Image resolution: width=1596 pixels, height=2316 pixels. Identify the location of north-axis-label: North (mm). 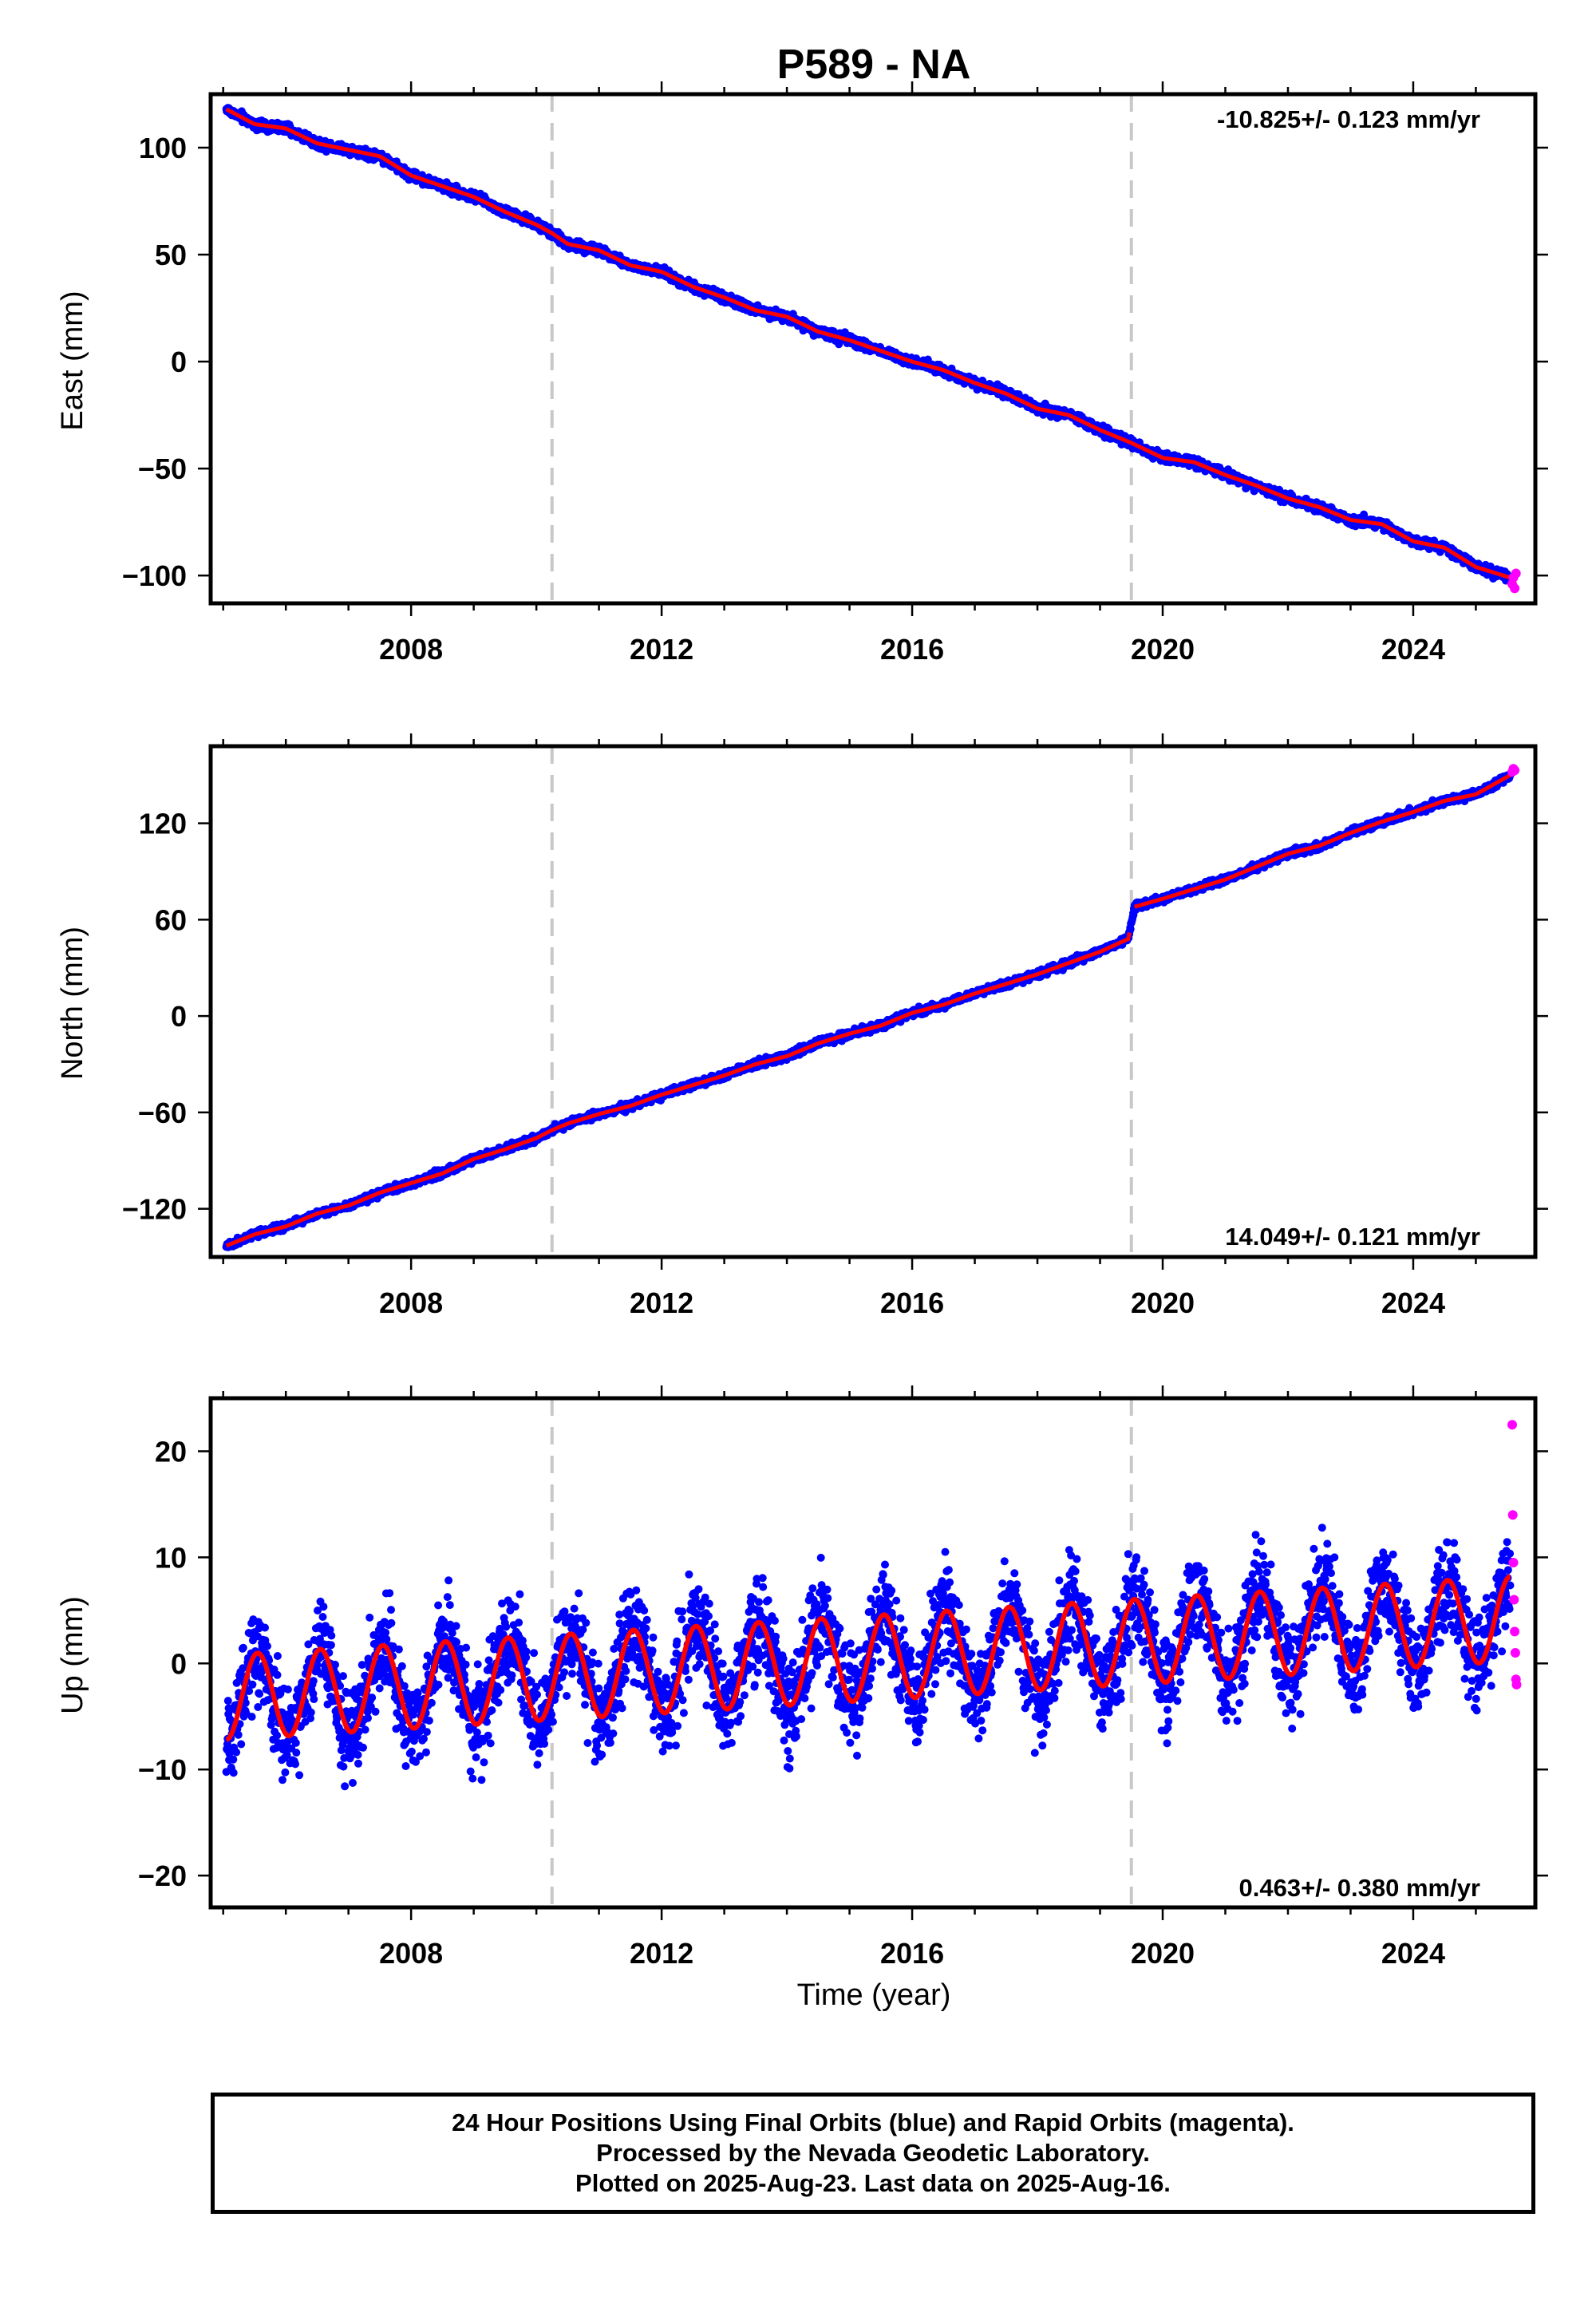
(72, 1003).